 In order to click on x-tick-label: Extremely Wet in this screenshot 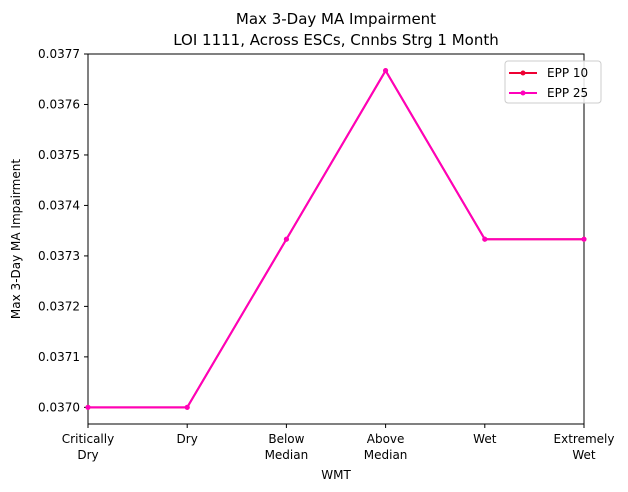, I will do `click(584, 447)`.